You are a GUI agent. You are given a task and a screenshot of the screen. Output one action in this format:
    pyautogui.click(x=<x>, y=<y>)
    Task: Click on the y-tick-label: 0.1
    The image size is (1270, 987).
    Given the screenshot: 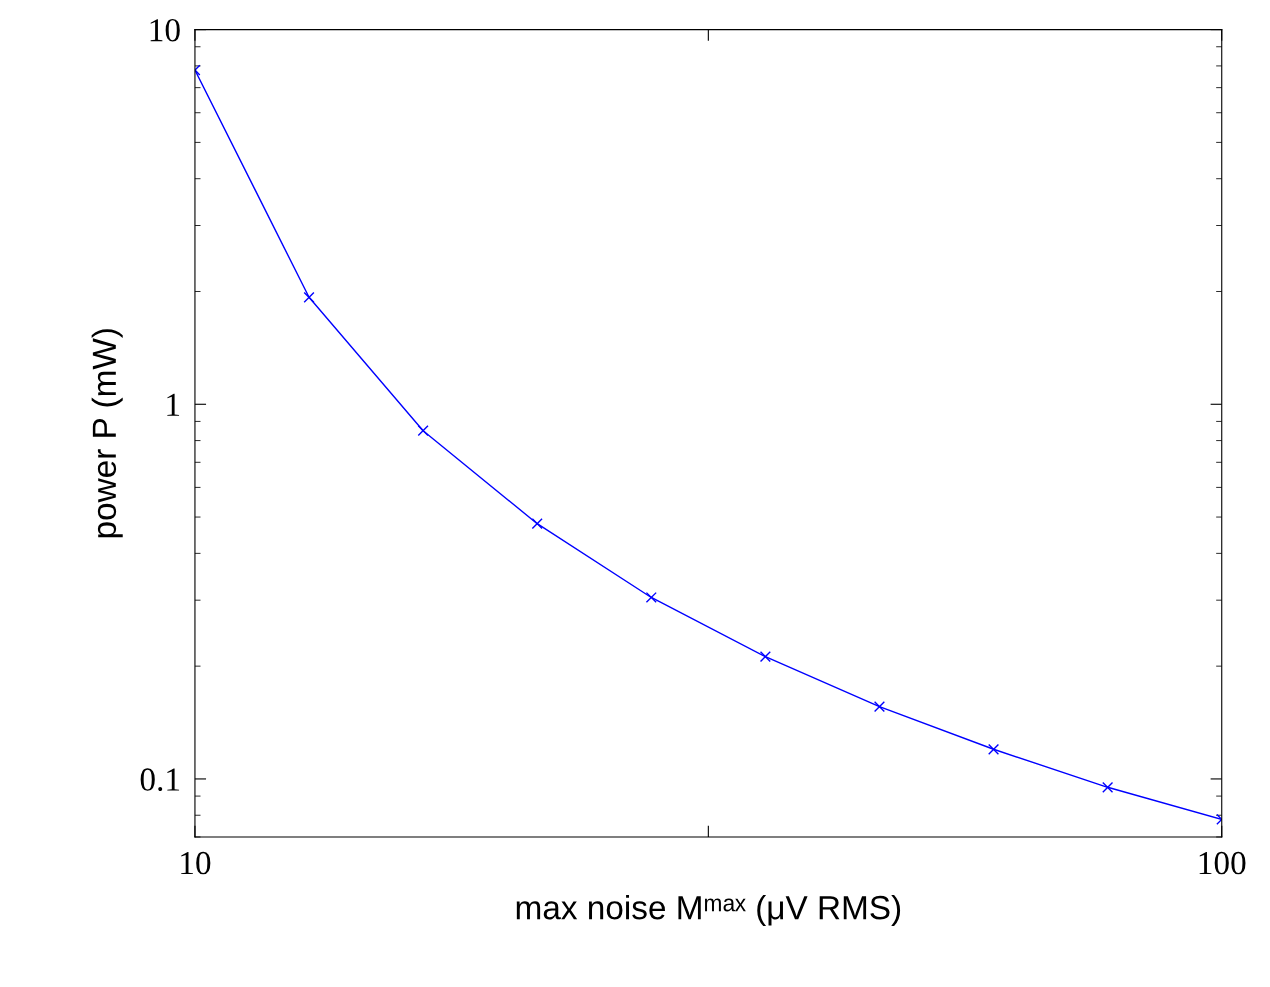 What is the action you would take?
    pyautogui.click(x=160, y=779)
    